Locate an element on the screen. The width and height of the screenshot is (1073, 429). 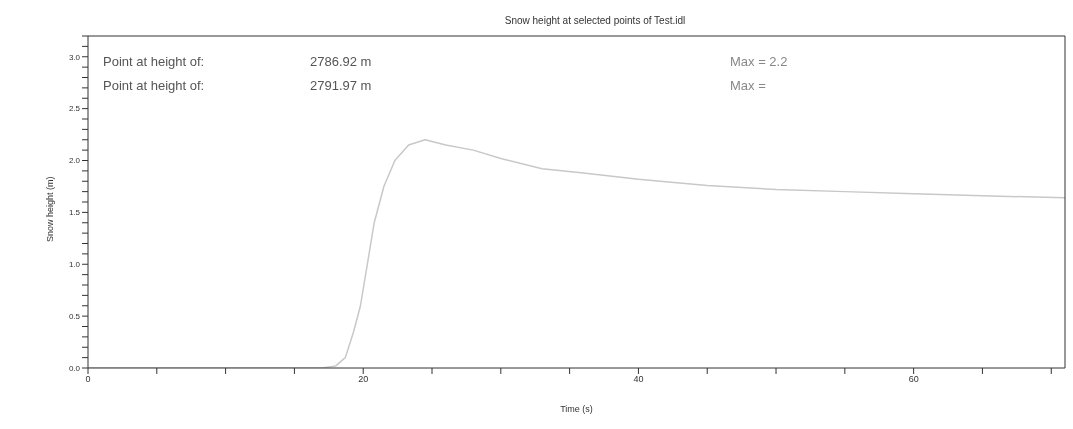
annotation: 2786.92 m is located at coordinates (341, 61).